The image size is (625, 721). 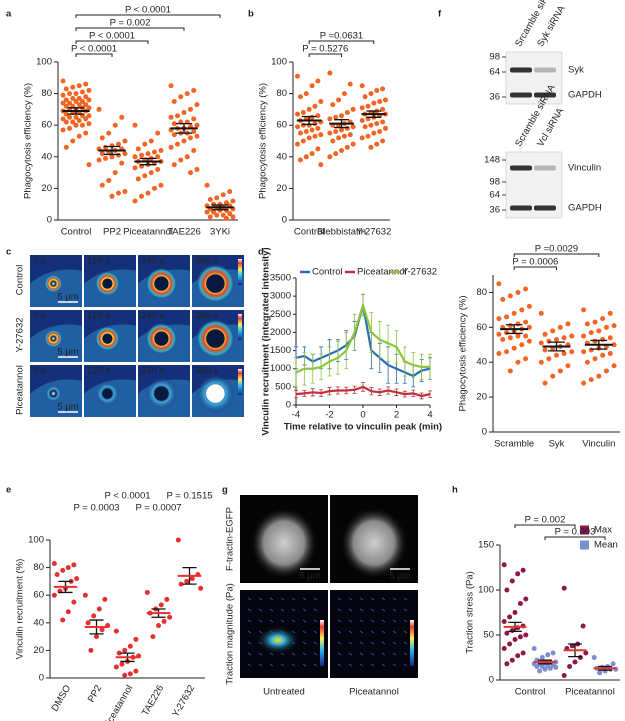 What do you see at coordinates (585, 95) in the screenshot?
I see `band-label: GAPDH` at bounding box center [585, 95].